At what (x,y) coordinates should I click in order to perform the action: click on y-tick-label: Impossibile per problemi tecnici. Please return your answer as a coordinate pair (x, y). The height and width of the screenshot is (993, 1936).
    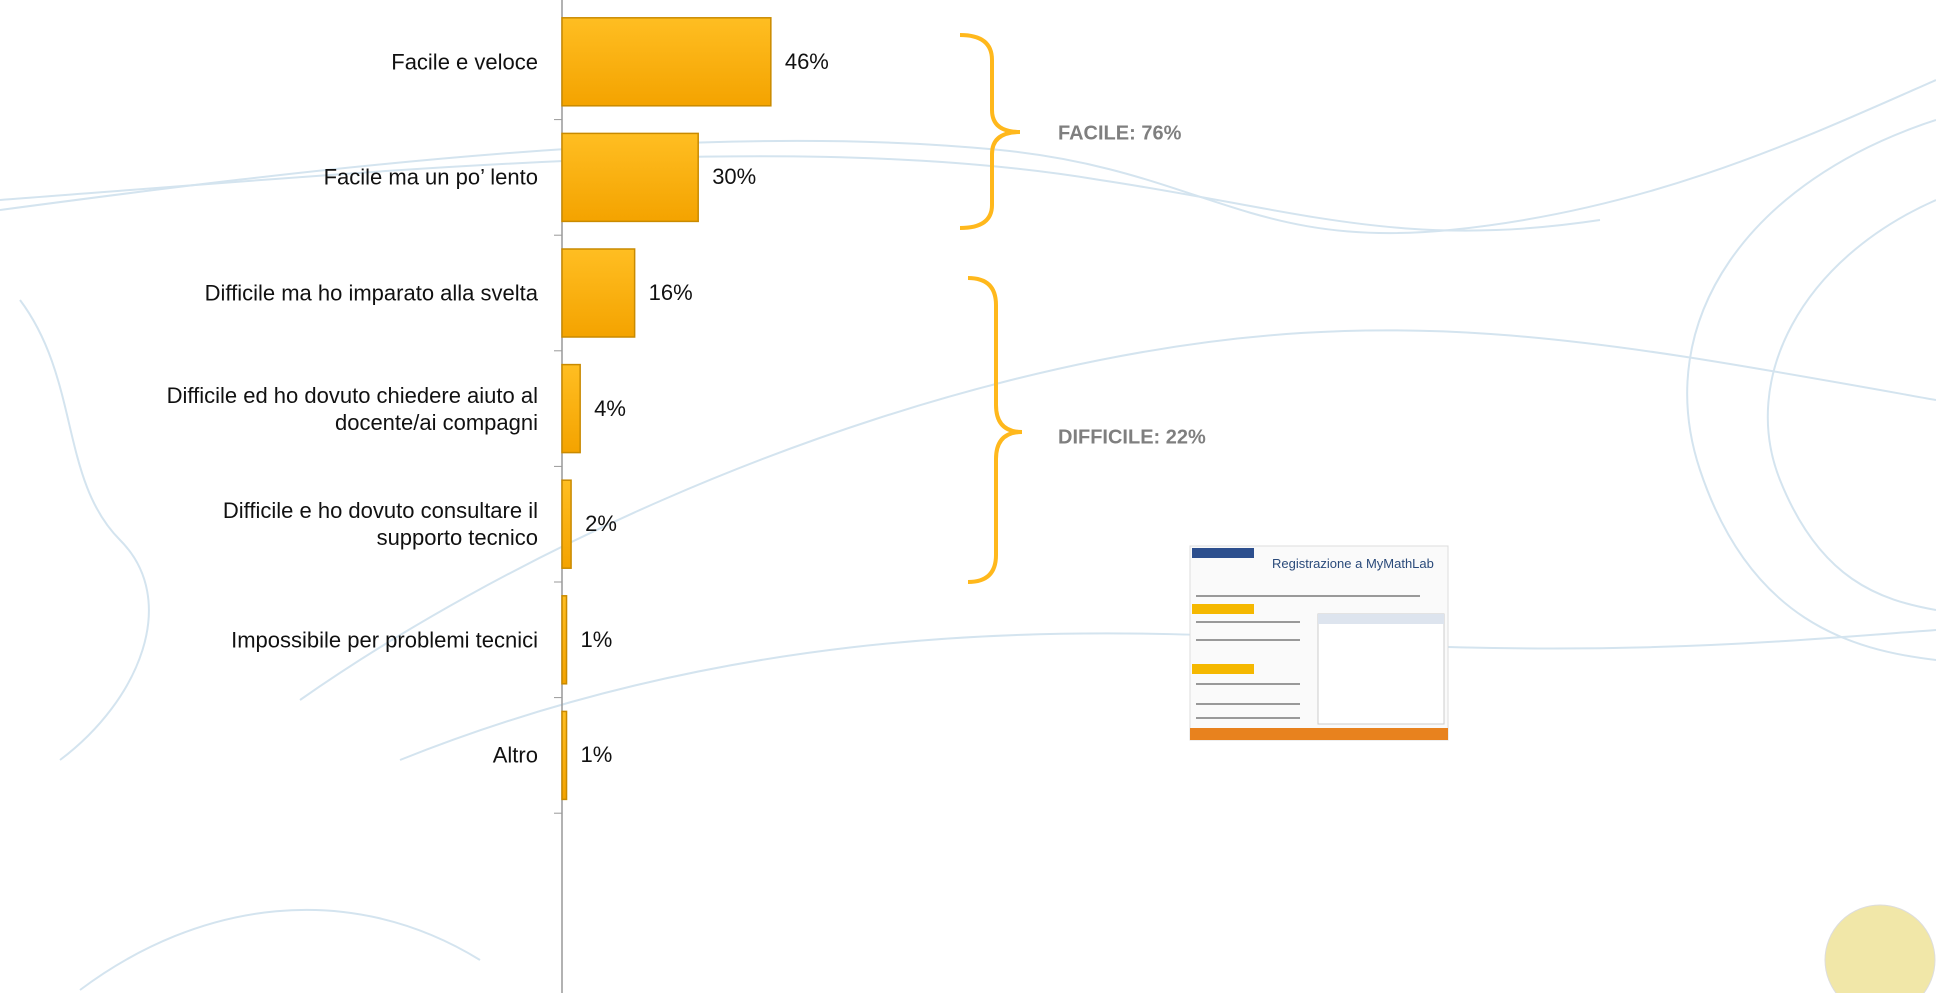
    Looking at the image, I should click on (384, 640).